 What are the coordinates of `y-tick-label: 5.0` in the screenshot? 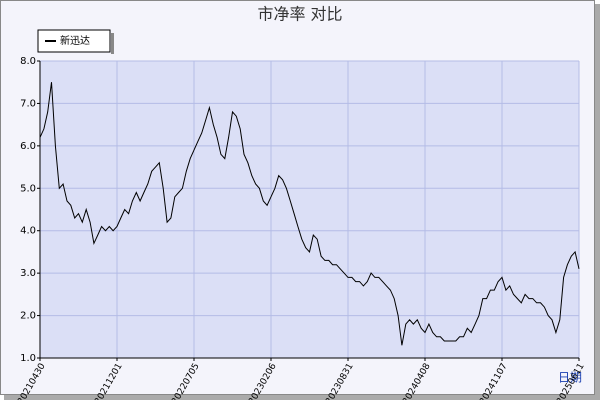 It's located at (28, 188).